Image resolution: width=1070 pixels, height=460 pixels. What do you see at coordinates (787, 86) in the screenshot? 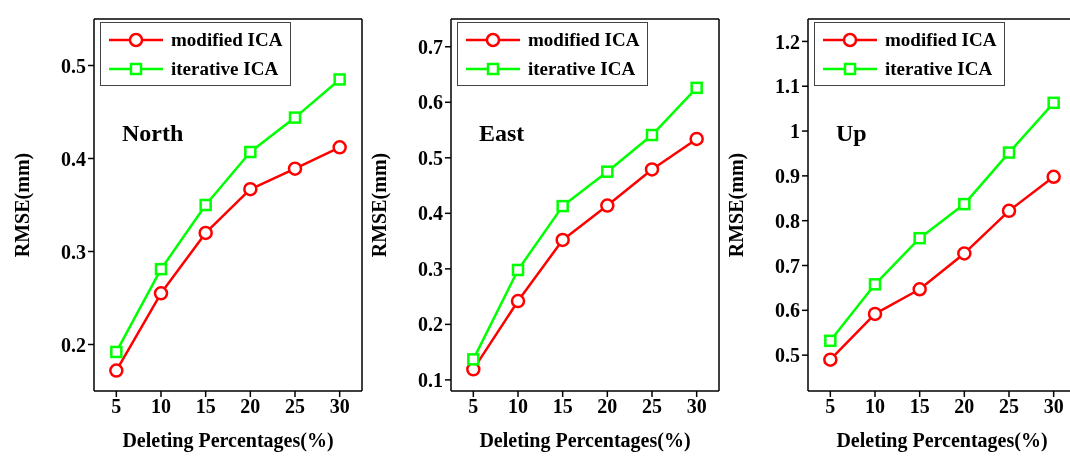
I see `y-tick-label: 1.1` at bounding box center [787, 86].